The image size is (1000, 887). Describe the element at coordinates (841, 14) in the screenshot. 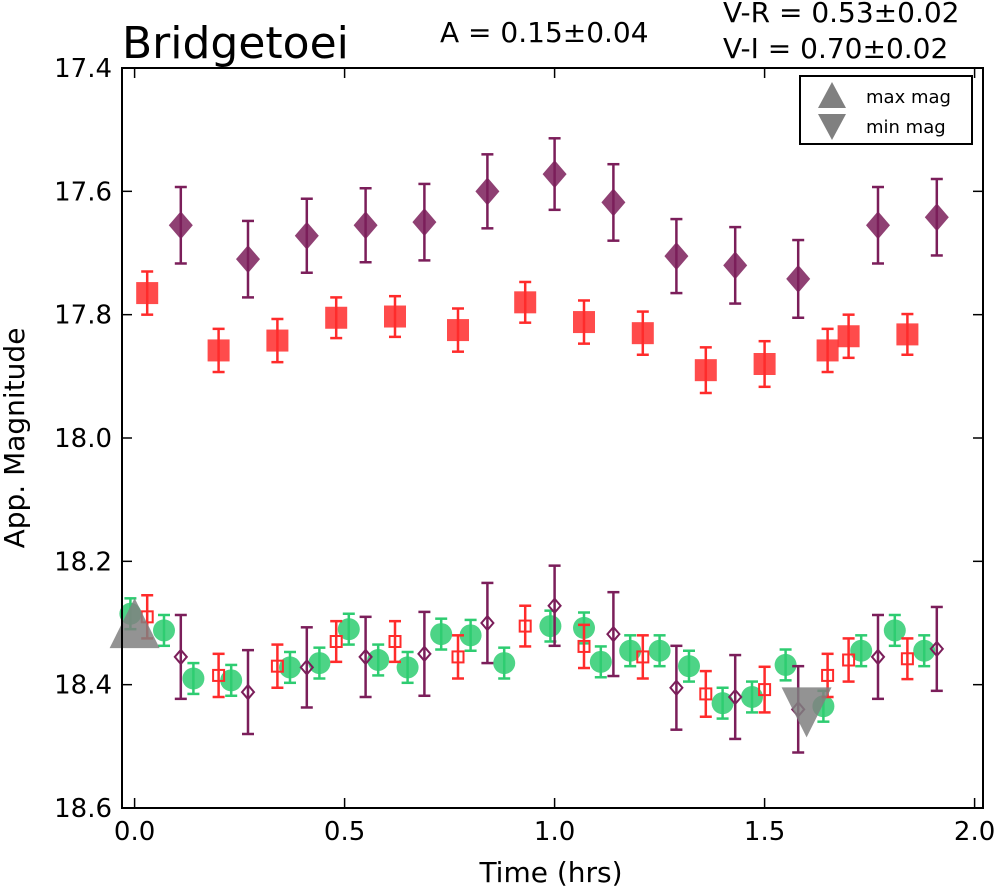

I see `v-r-color-label: V-R = 0.53±0.02` at that location.